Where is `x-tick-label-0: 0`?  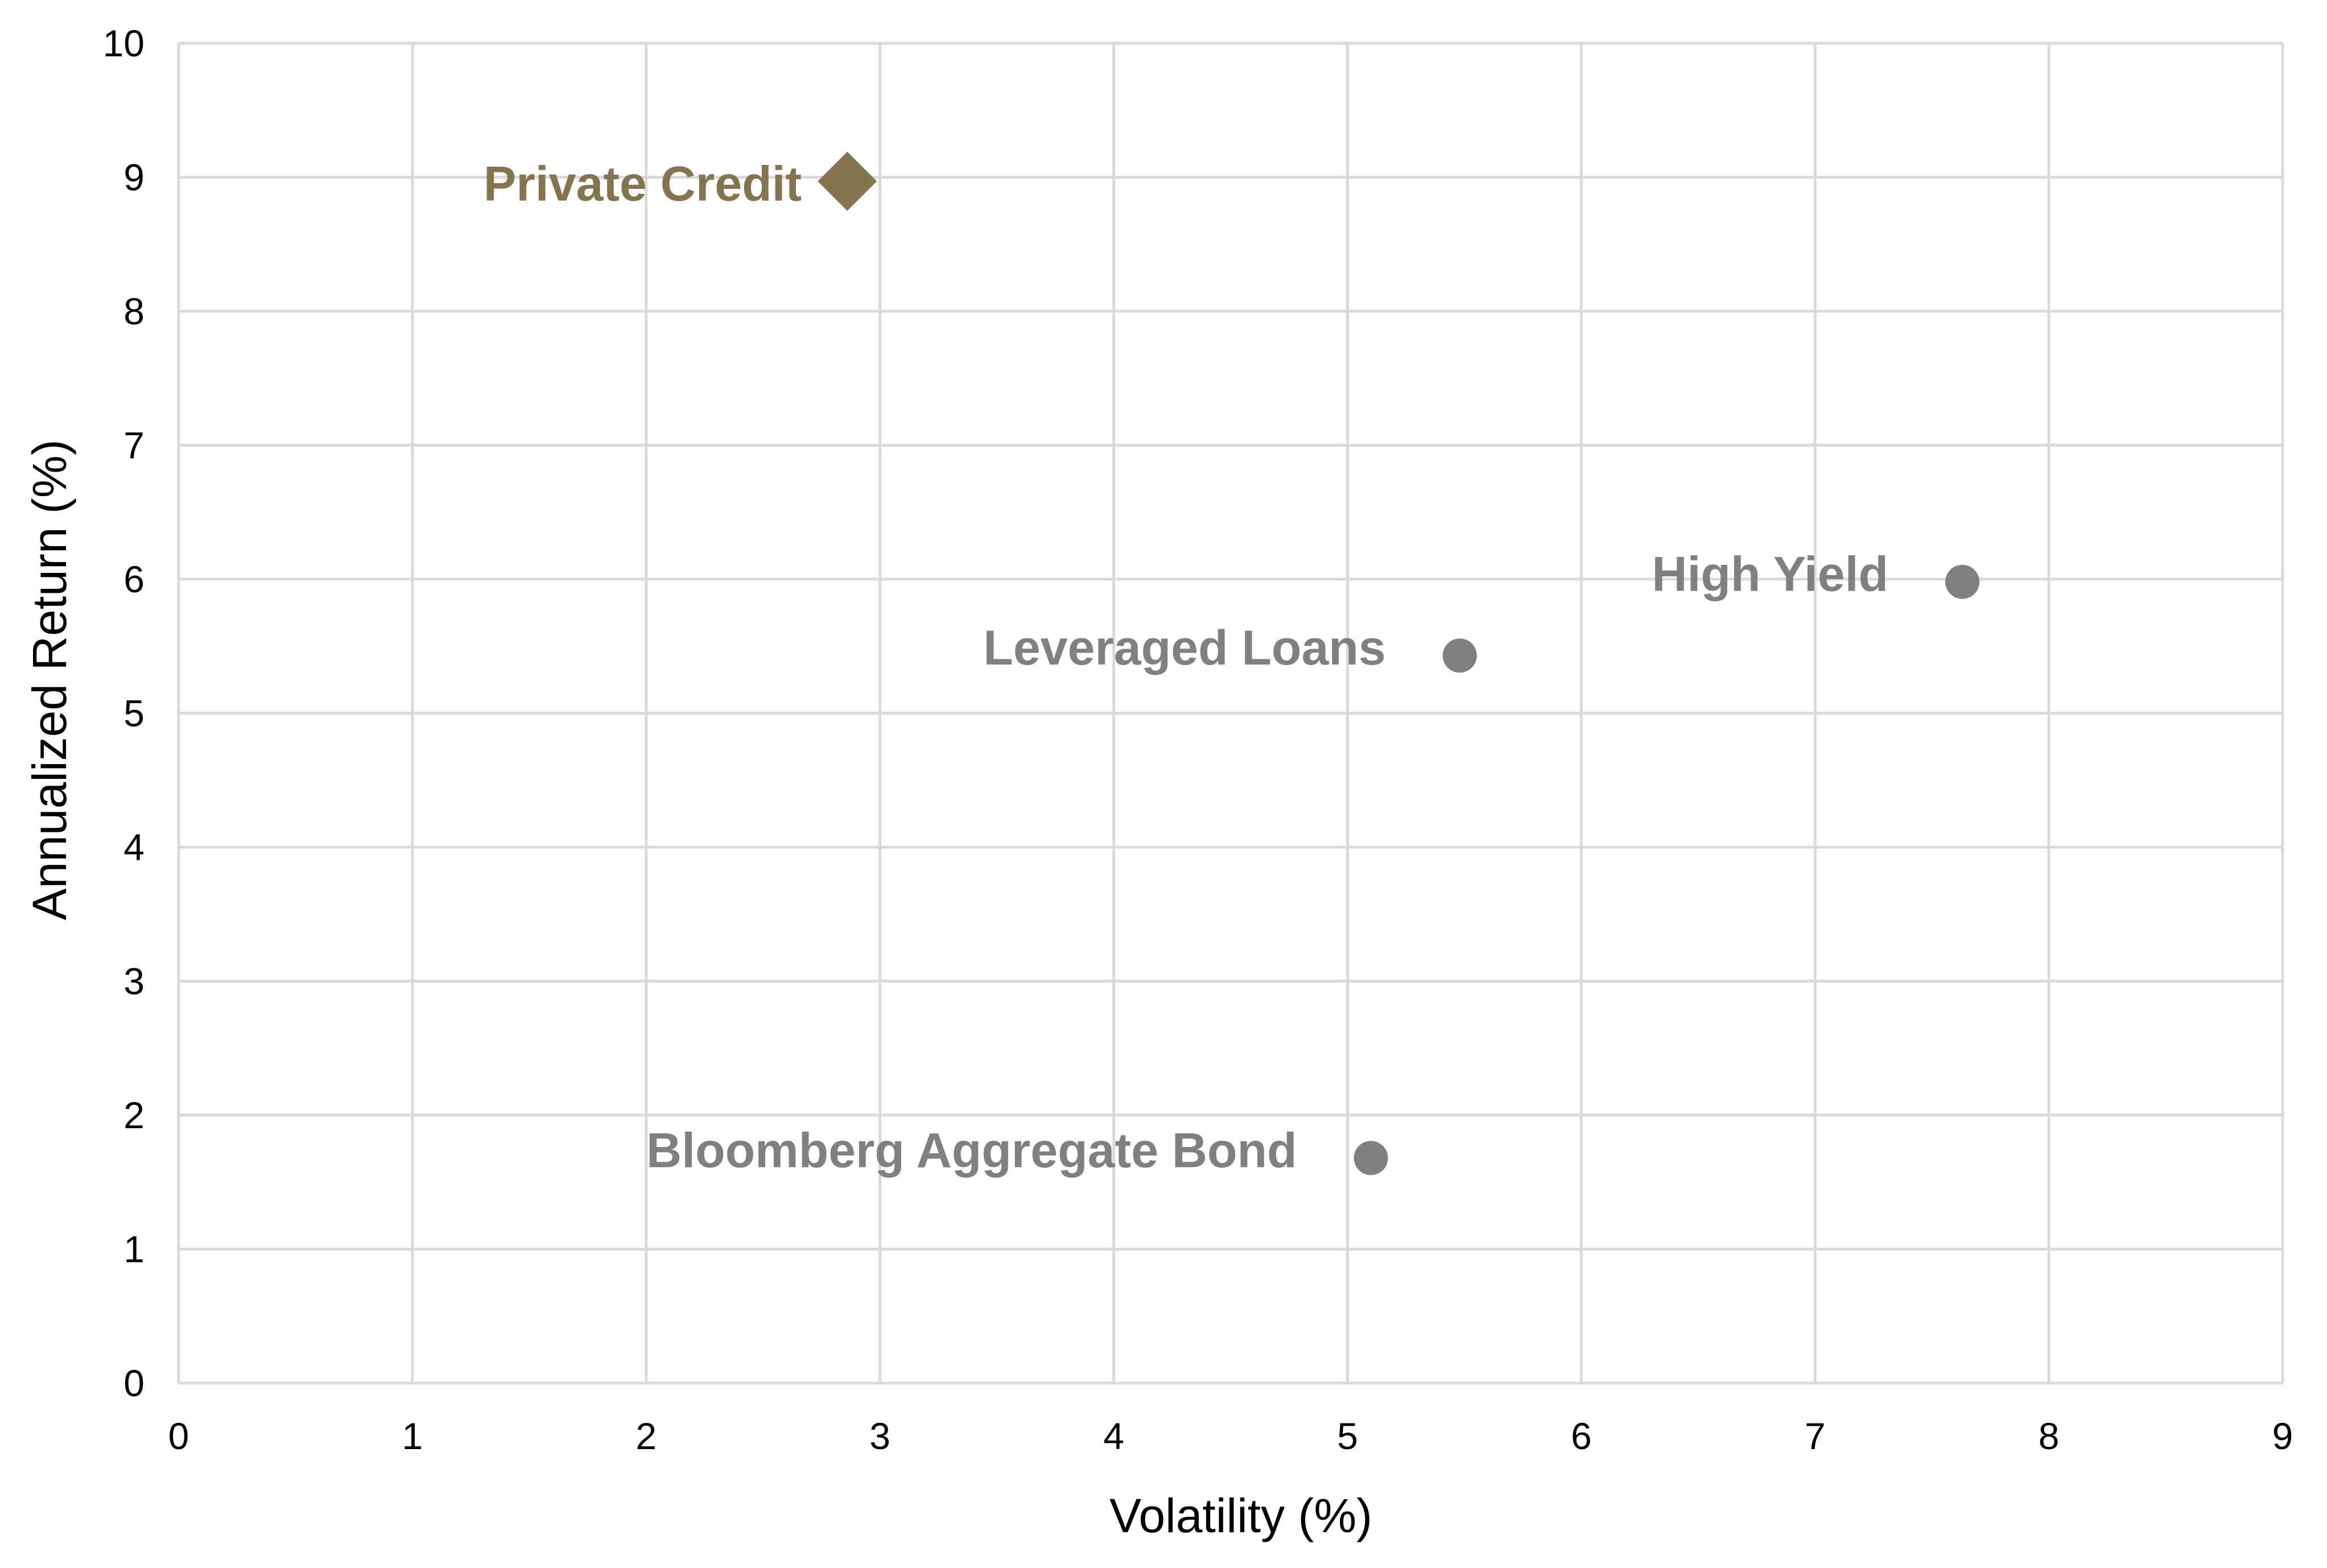
x-tick-label-0: 0 is located at coordinates (178, 1436).